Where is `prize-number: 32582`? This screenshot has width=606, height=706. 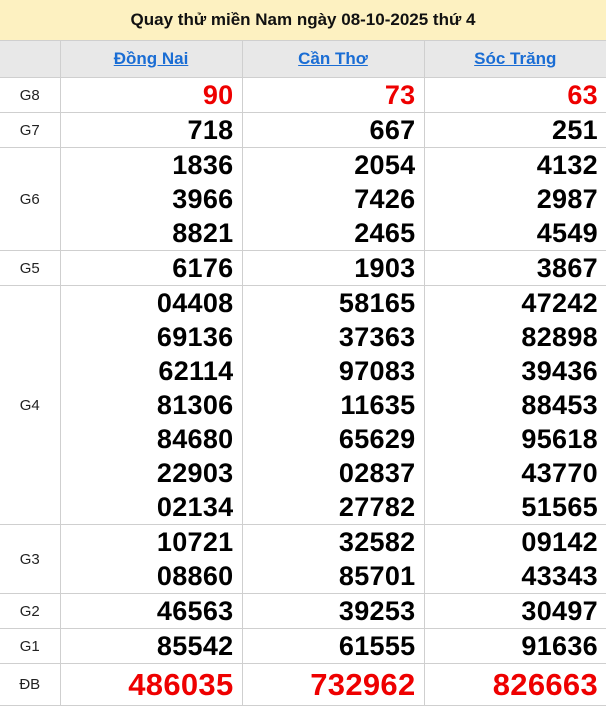
prize-number: 32582 is located at coordinates (377, 542).